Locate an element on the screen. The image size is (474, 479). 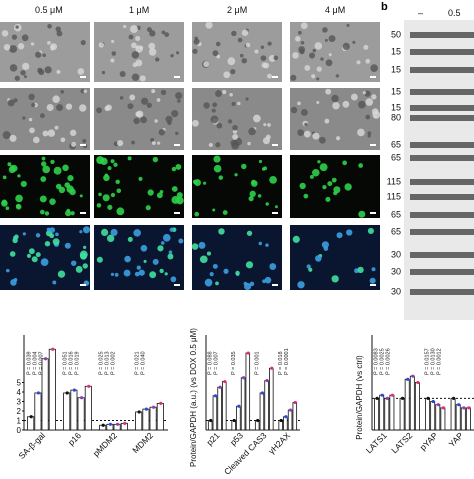
mw-marker: 30 is located at coordinates (396, 271).